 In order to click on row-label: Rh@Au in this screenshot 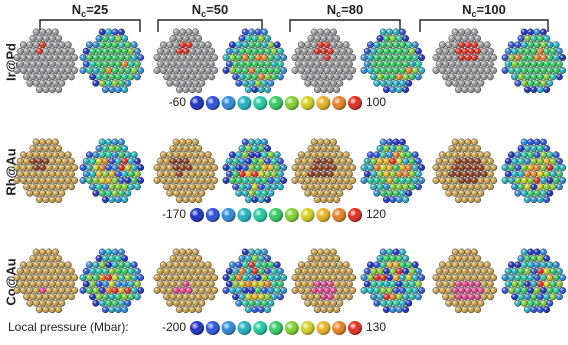, I will do `click(10, 171)`.